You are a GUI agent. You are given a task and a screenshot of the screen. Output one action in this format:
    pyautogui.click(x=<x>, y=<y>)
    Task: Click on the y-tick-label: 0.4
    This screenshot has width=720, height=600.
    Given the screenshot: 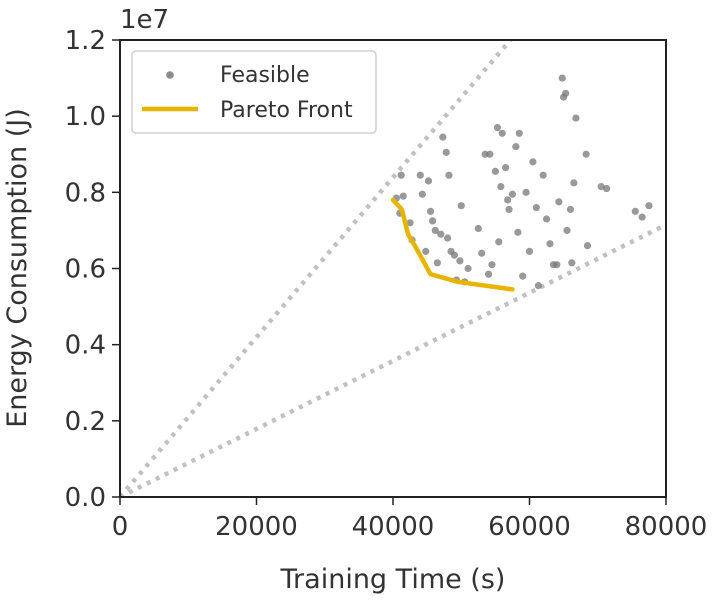 What is the action you would take?
    pyautogui.click(x=85, y=346)
    